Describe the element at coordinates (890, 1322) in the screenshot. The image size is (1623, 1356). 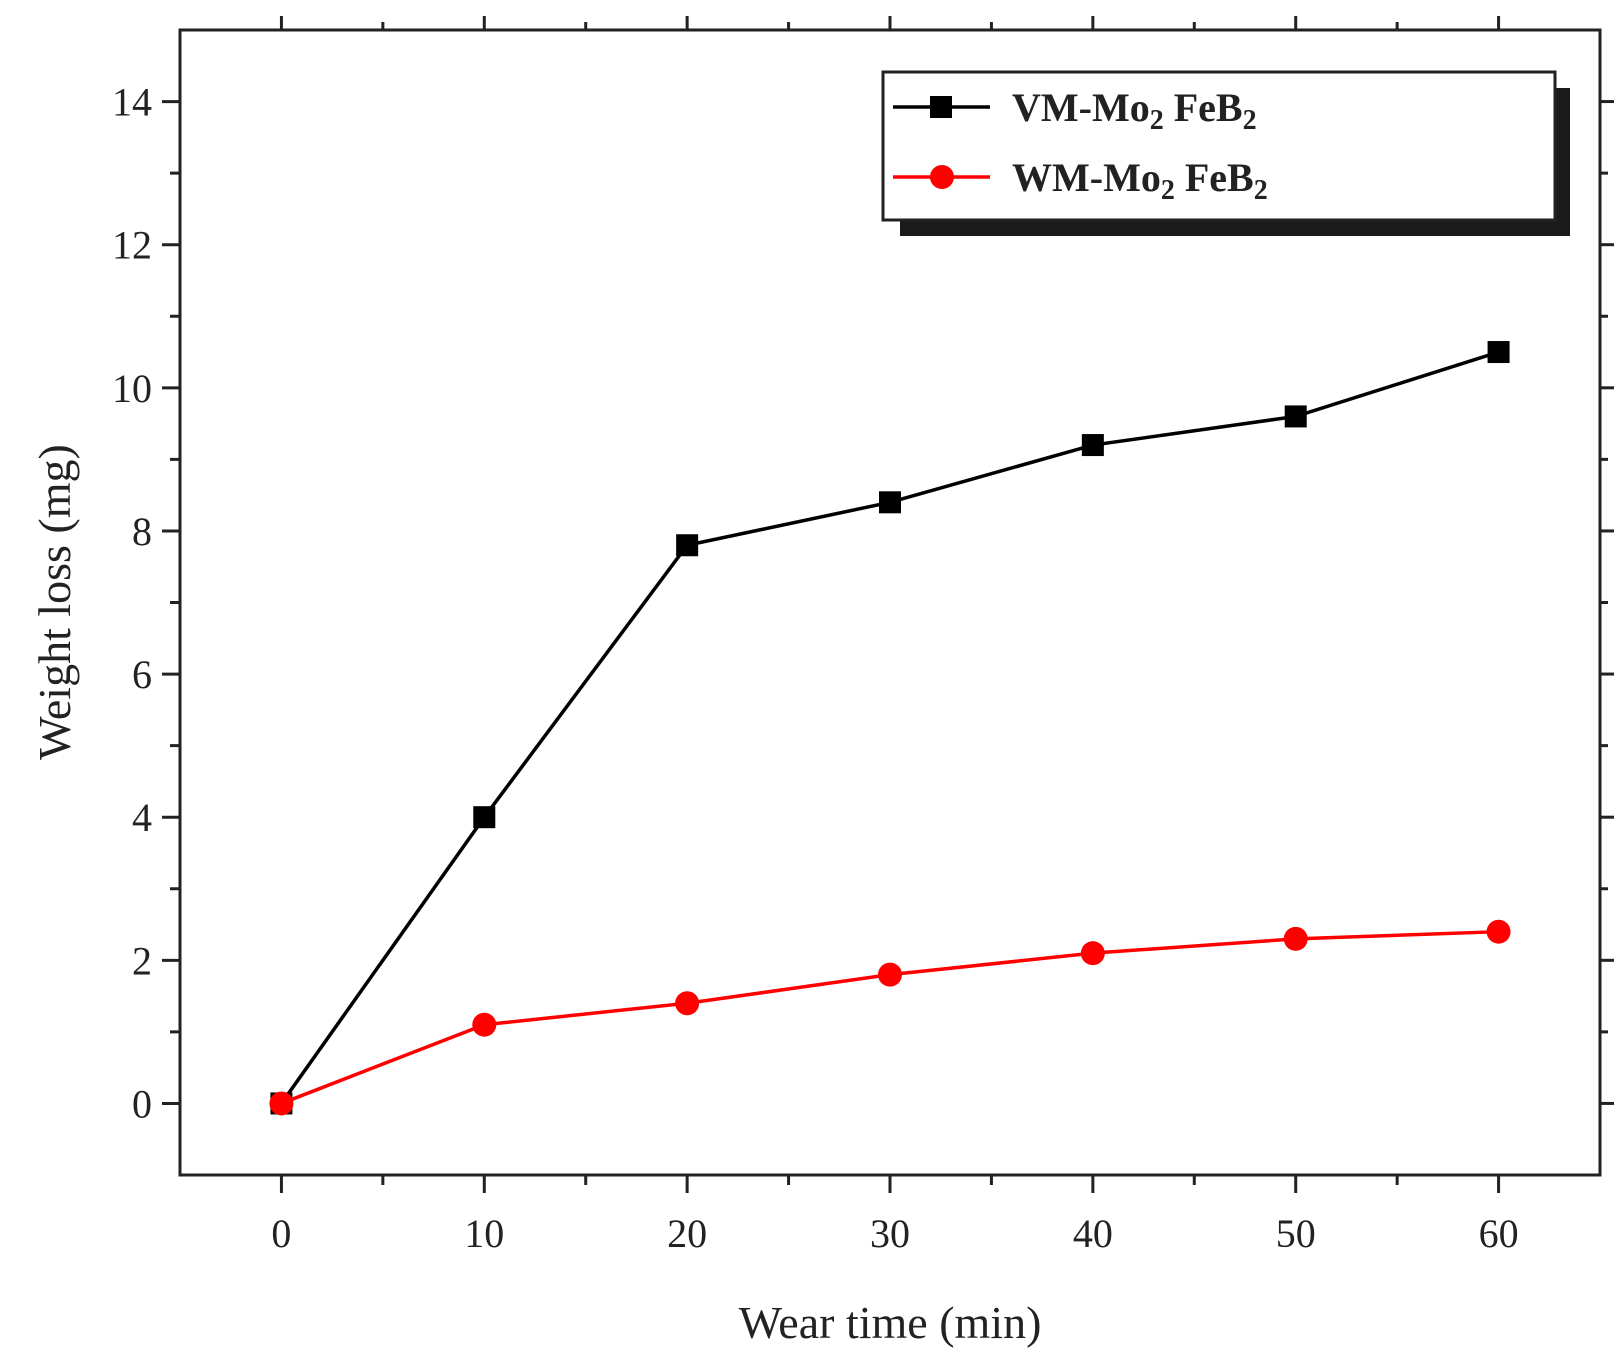
I see `x-axis-title: Wear time (min)` at that location.